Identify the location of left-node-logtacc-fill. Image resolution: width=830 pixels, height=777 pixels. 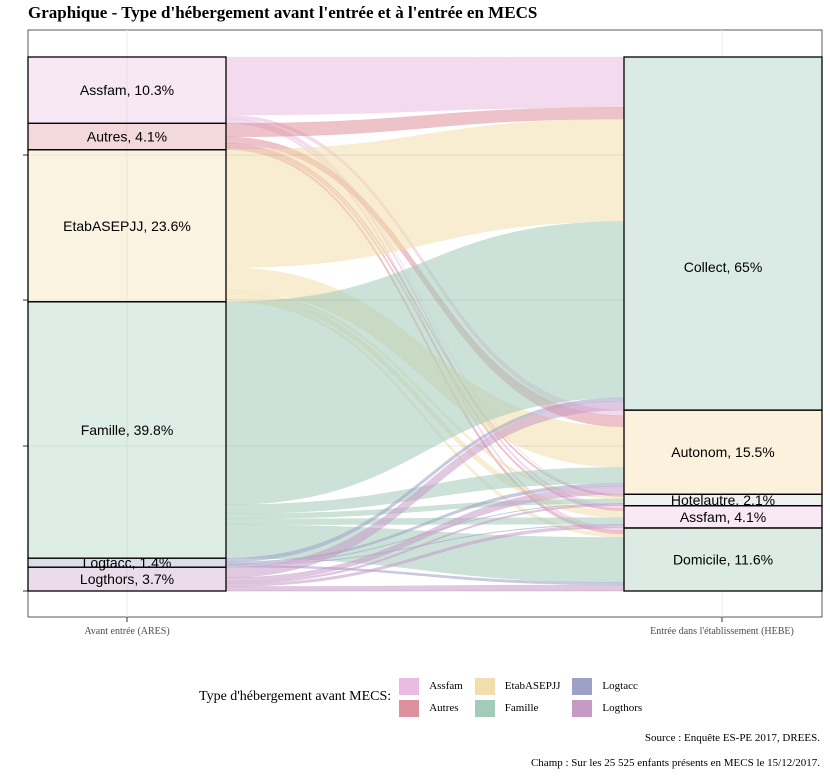
(127, 563).